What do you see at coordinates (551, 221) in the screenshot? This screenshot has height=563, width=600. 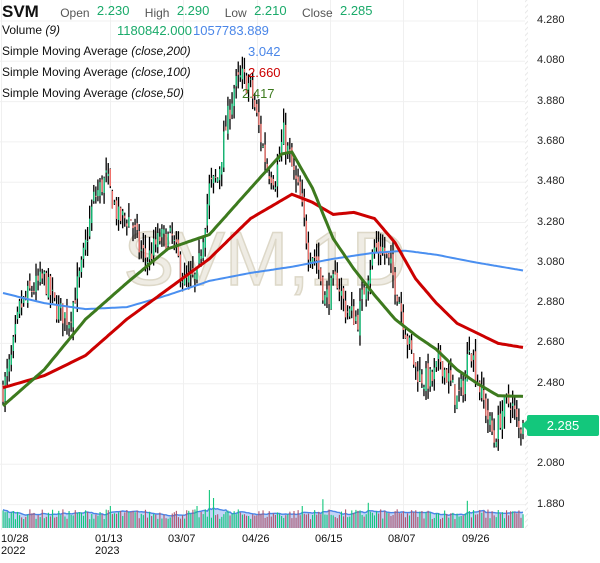 I see `price-tick-label: 3.280` at bounding box center [551, 221].